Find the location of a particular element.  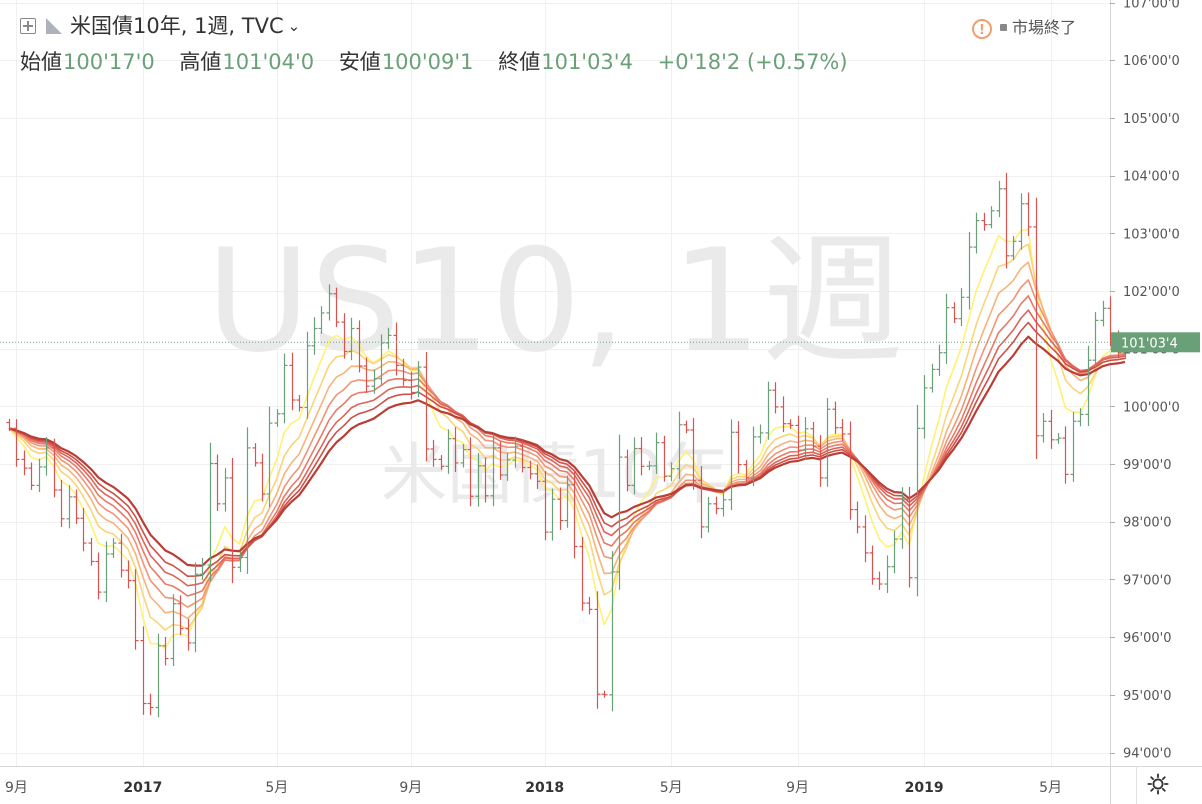

market-status: ! 市場終了 is located at coordinates (1024, 26).